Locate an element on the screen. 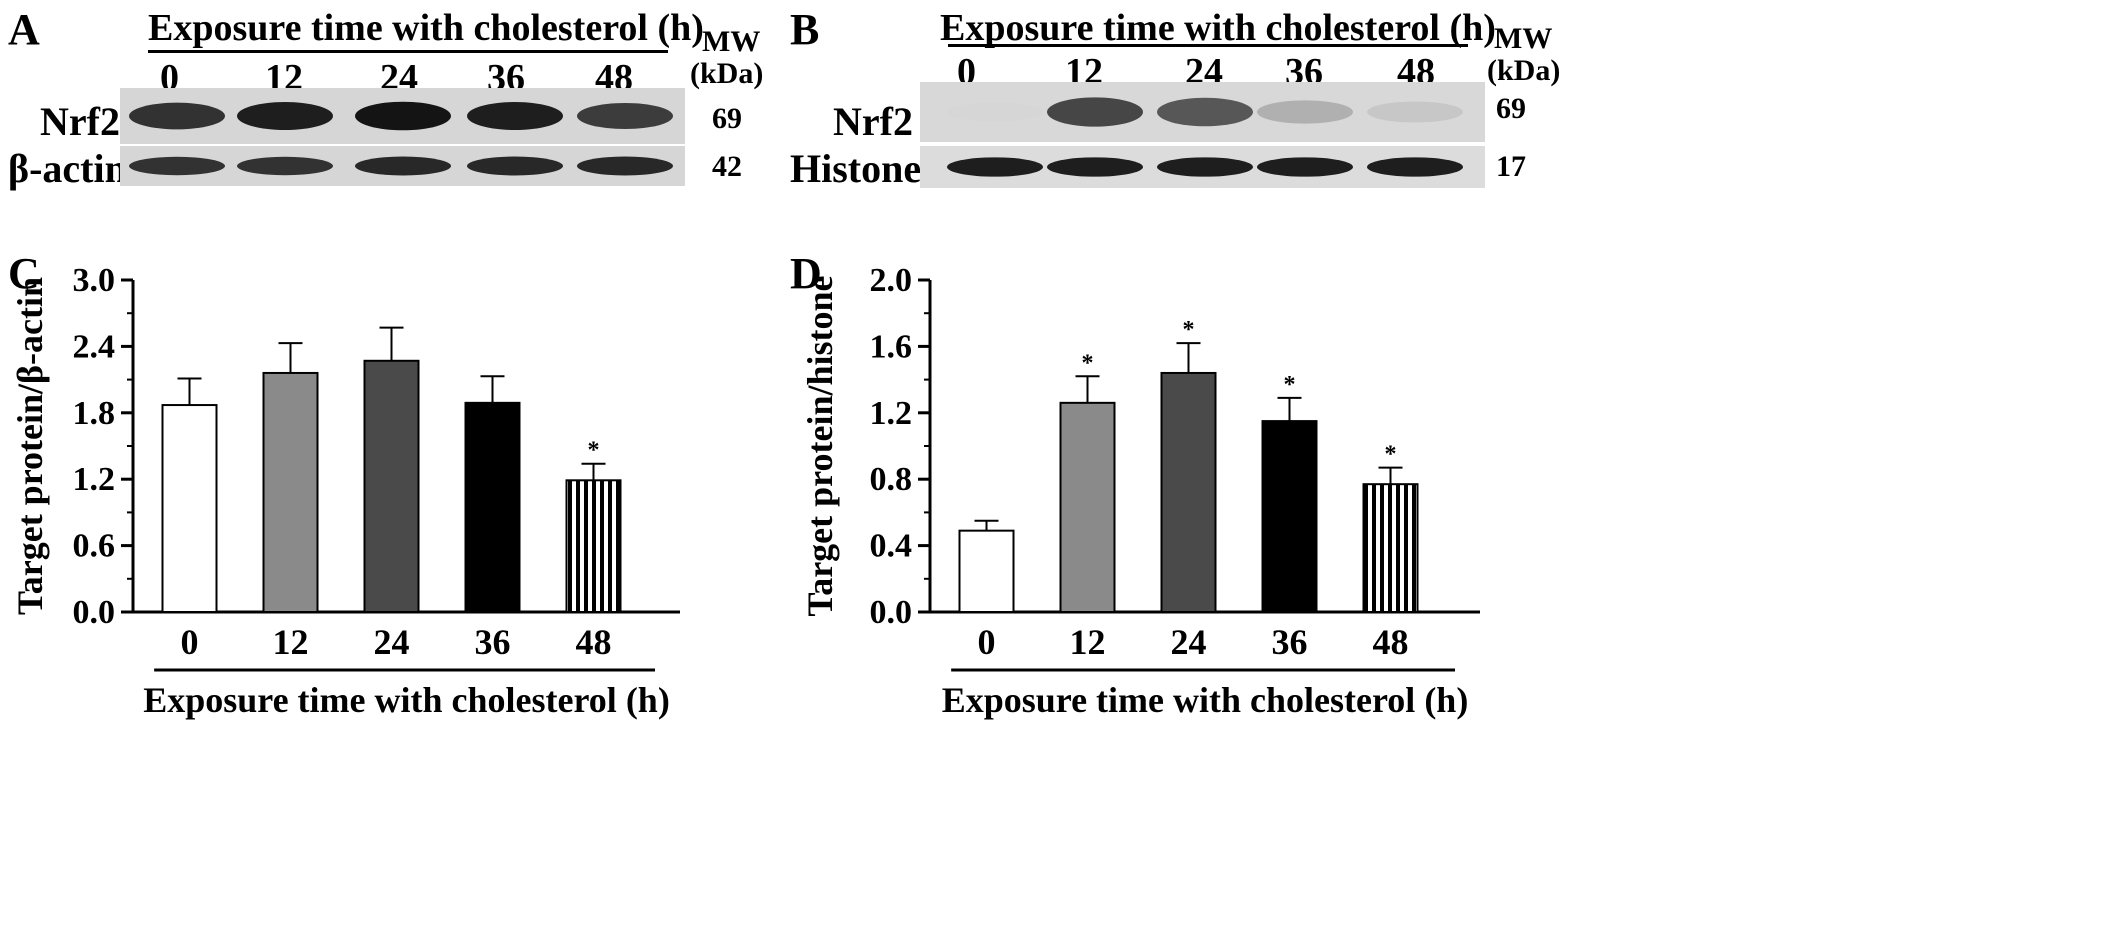 The height and width of the screenshot is (944, 2126). blot-b-nrf2-strip is located at coordinates (1202, 112).